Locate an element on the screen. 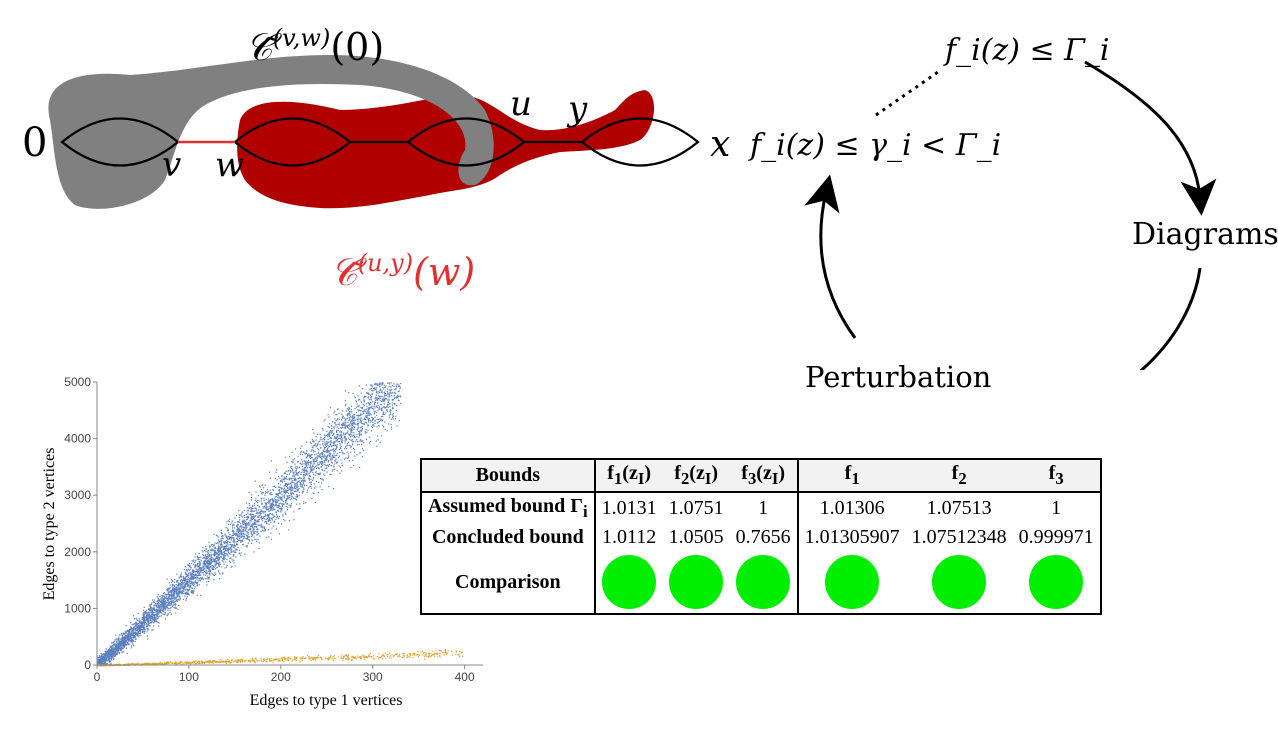  arrow-to-bound is located at coordinates (830, 256).